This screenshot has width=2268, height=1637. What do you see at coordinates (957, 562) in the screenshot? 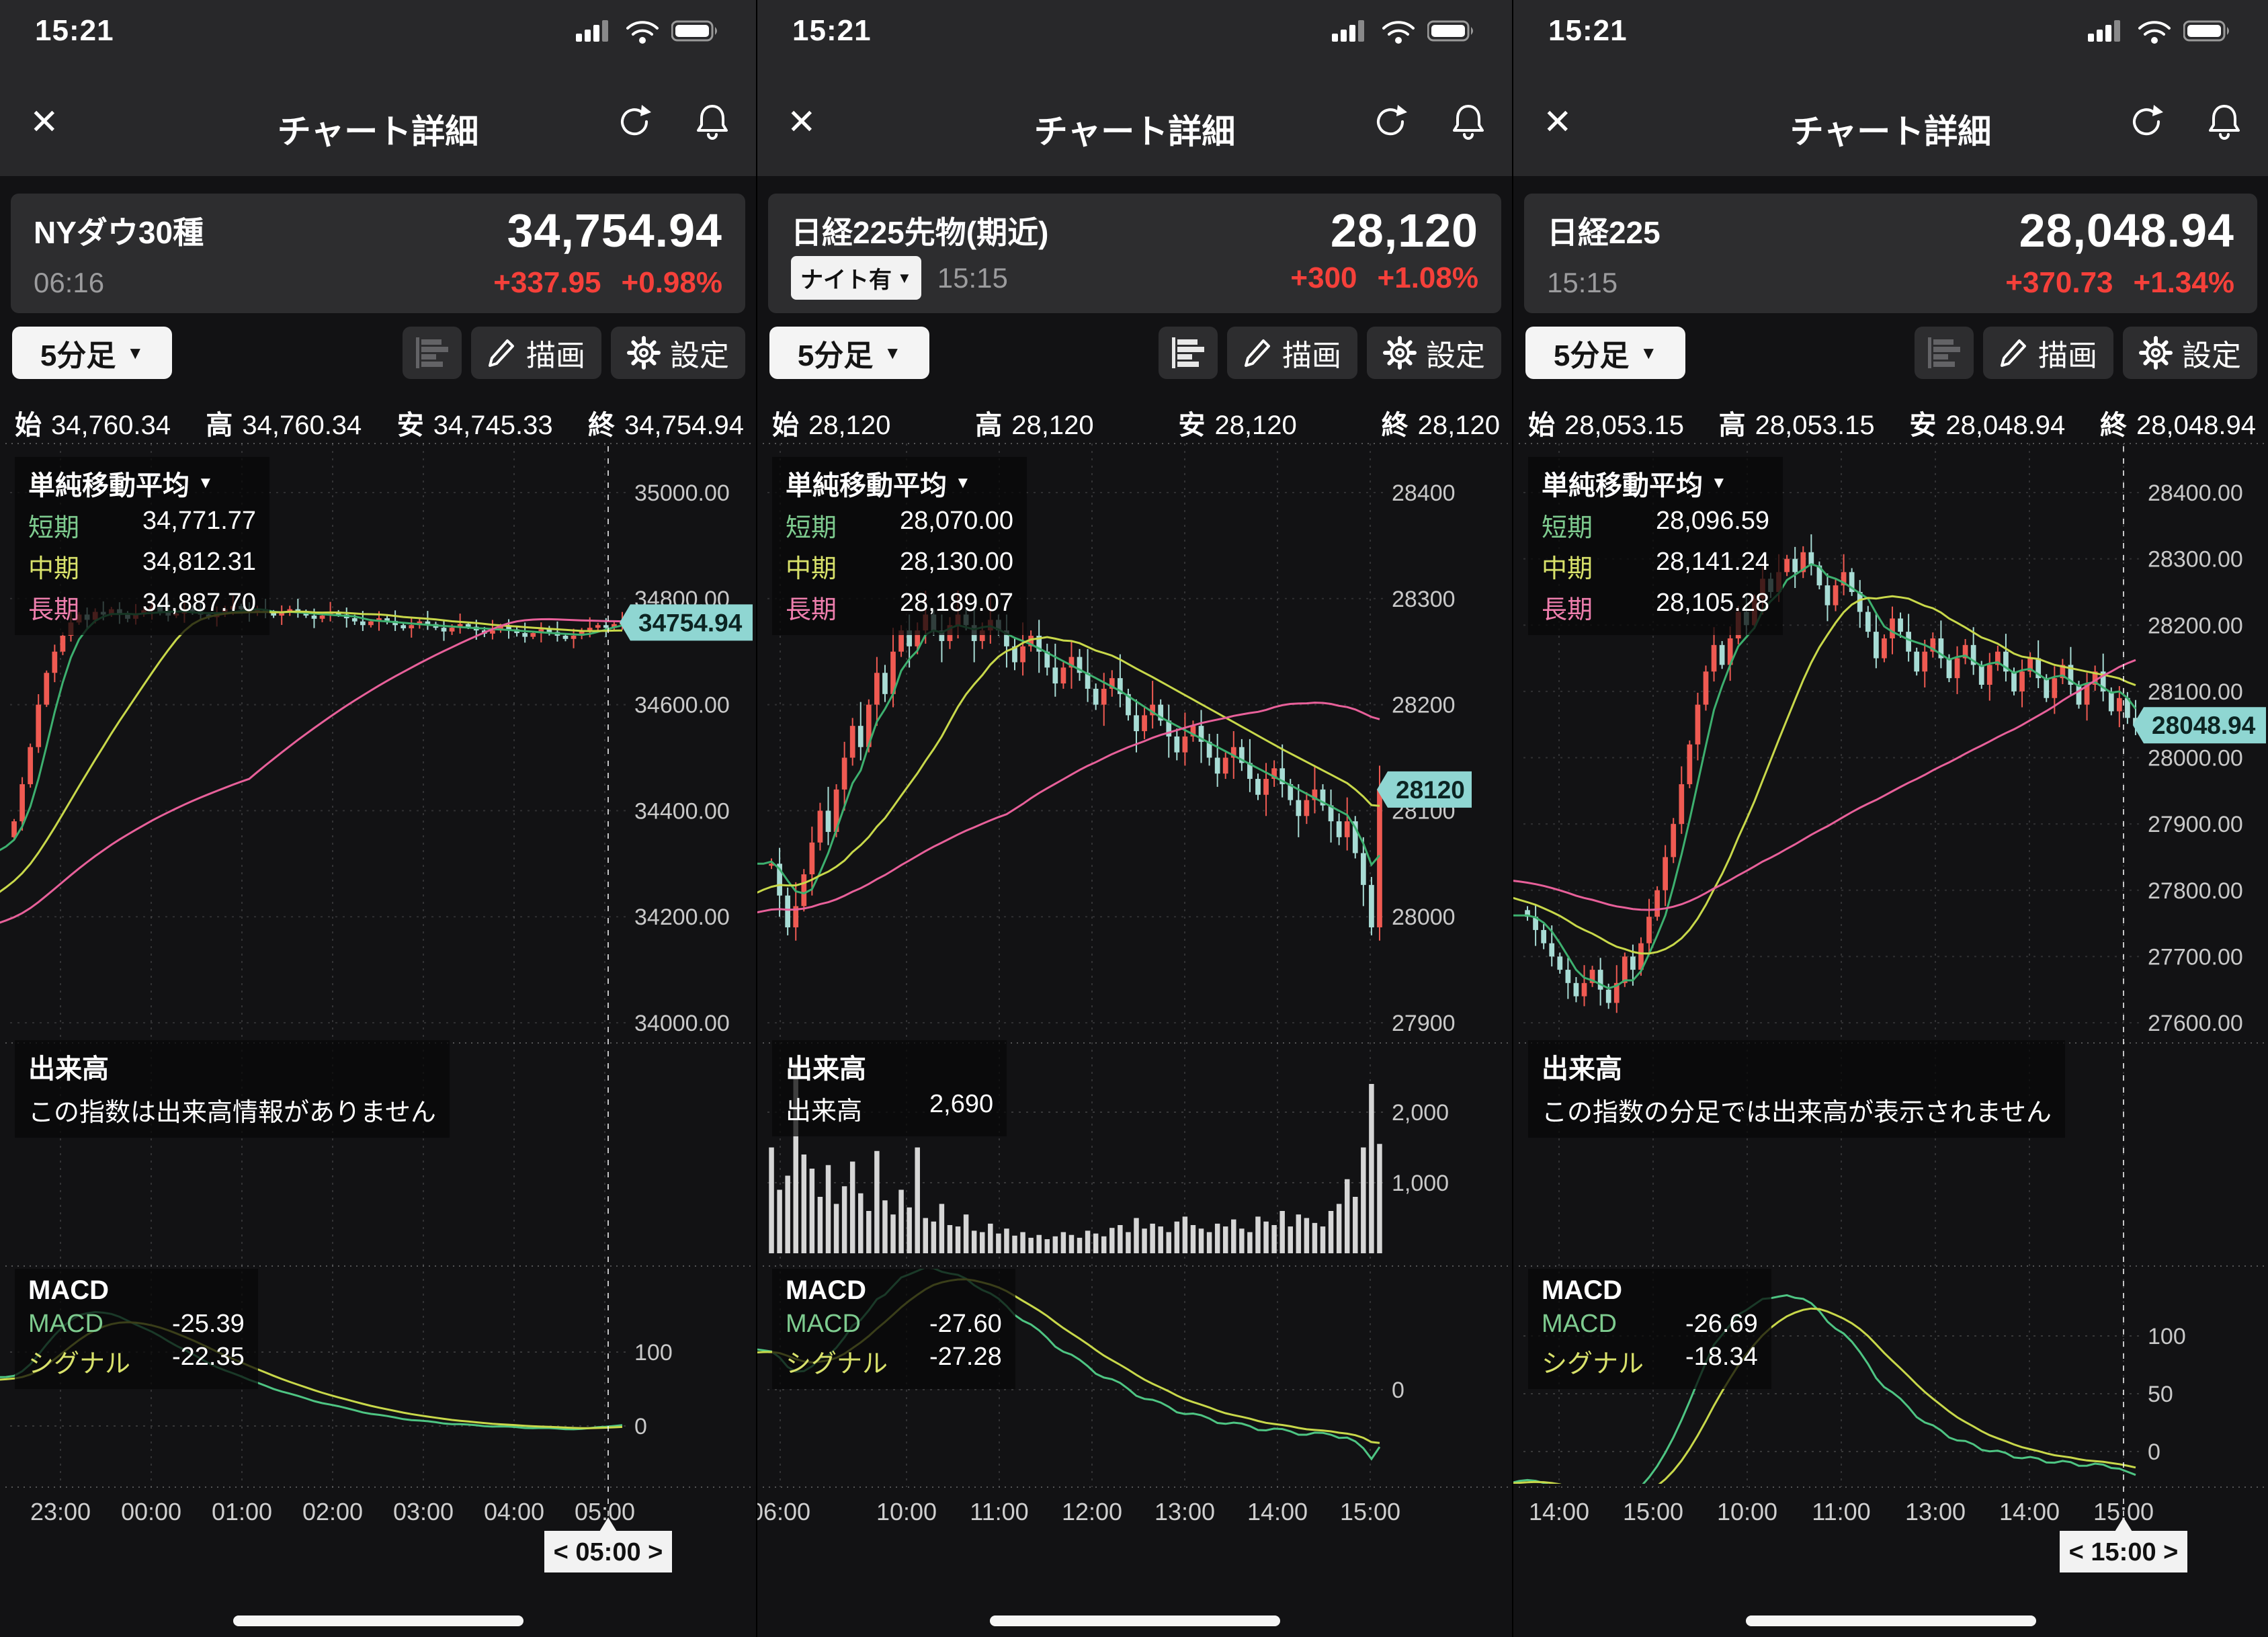
I see `sma-mid-value: 28,130.00` at bounding box center [957, 562].